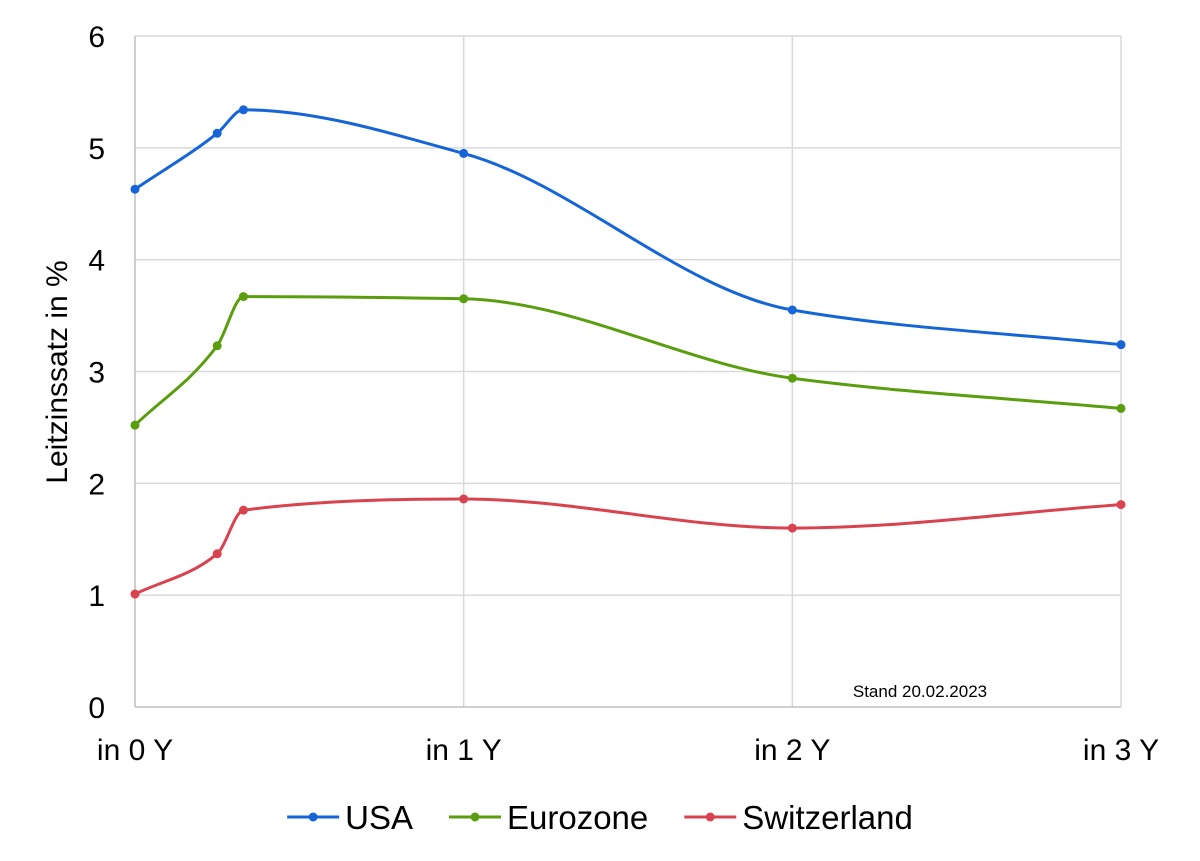  I want to click on legend-label: Eurozone, so click(577, 817).